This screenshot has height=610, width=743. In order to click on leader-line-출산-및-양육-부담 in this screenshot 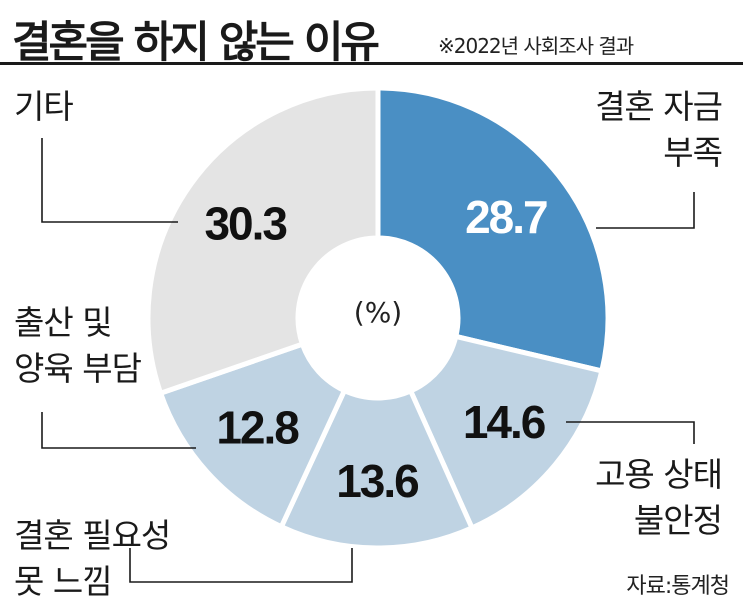, I will do `click(118, 430)`.